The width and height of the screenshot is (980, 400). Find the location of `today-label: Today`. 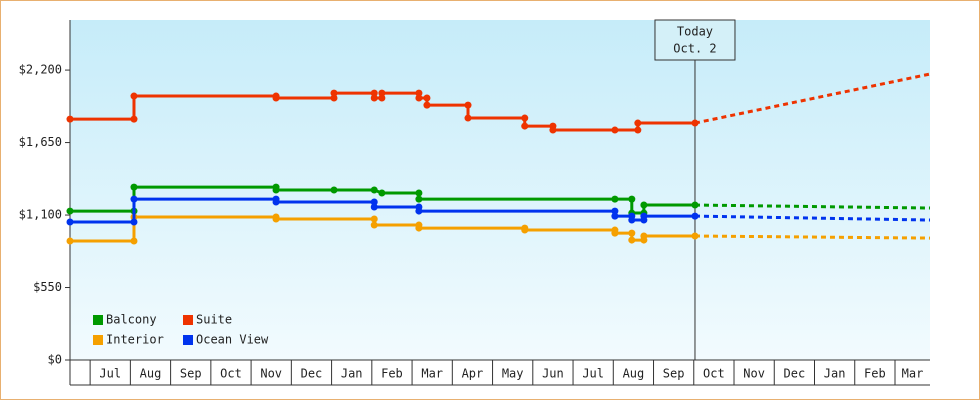

today-label: Today is located at coordinates (695, 32).